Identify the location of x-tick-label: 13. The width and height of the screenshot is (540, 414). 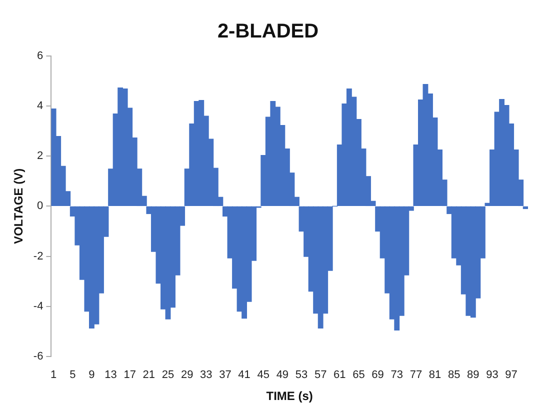
(110, 375).